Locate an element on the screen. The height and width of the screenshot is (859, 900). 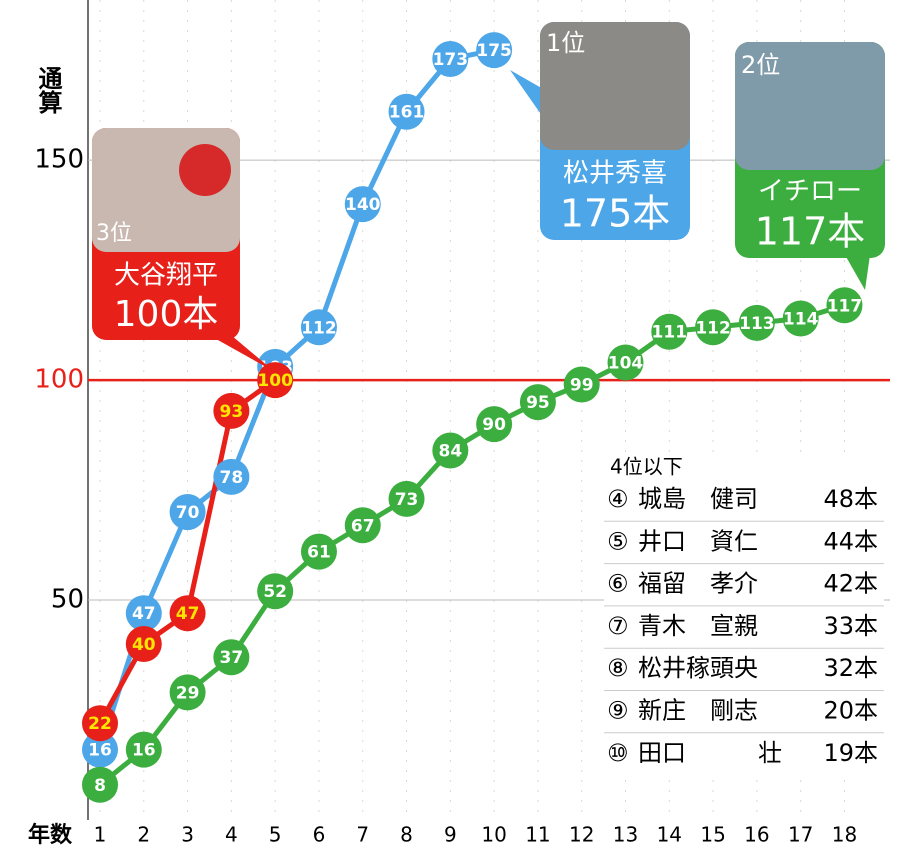
data-label: 114 is located at coordinates (801, 319).